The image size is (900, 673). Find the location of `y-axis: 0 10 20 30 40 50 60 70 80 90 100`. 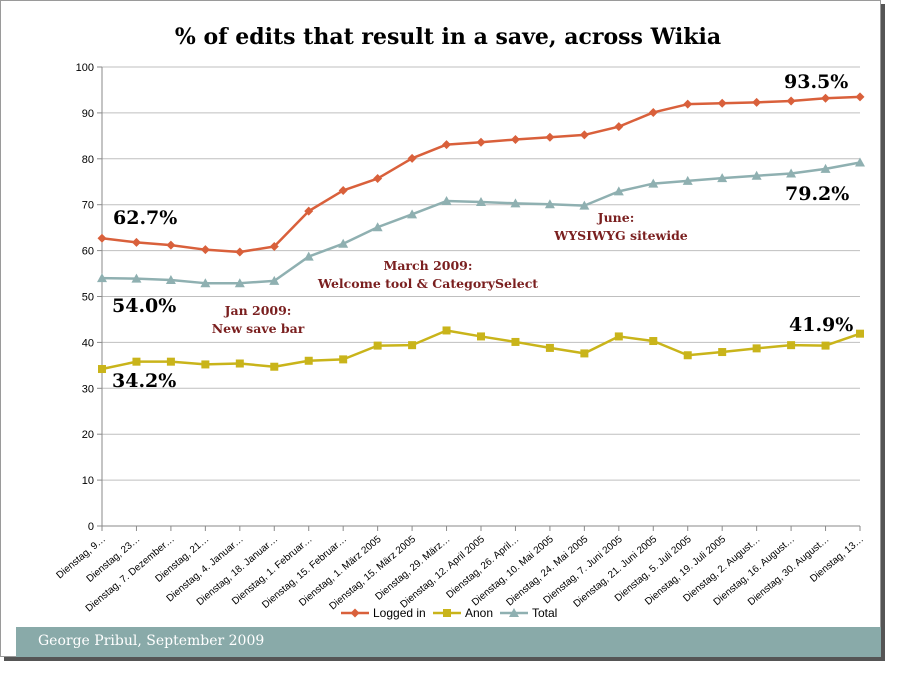

y-axis: 0 10 20 30 40 50 60 70 80 90 100 is located at coordinates (89, 297).